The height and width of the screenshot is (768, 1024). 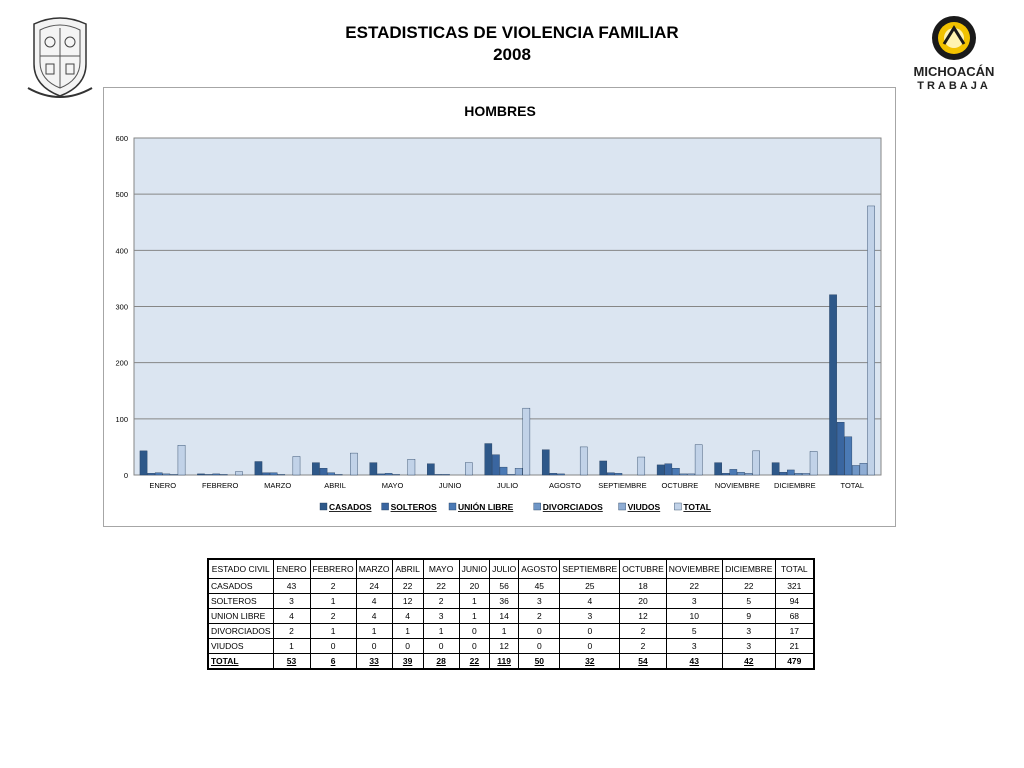 What do you see at coordinates (333, 568) in the screenshot?
I see `table-header-cell: FEBRERO` at bounding box center [333, 568].